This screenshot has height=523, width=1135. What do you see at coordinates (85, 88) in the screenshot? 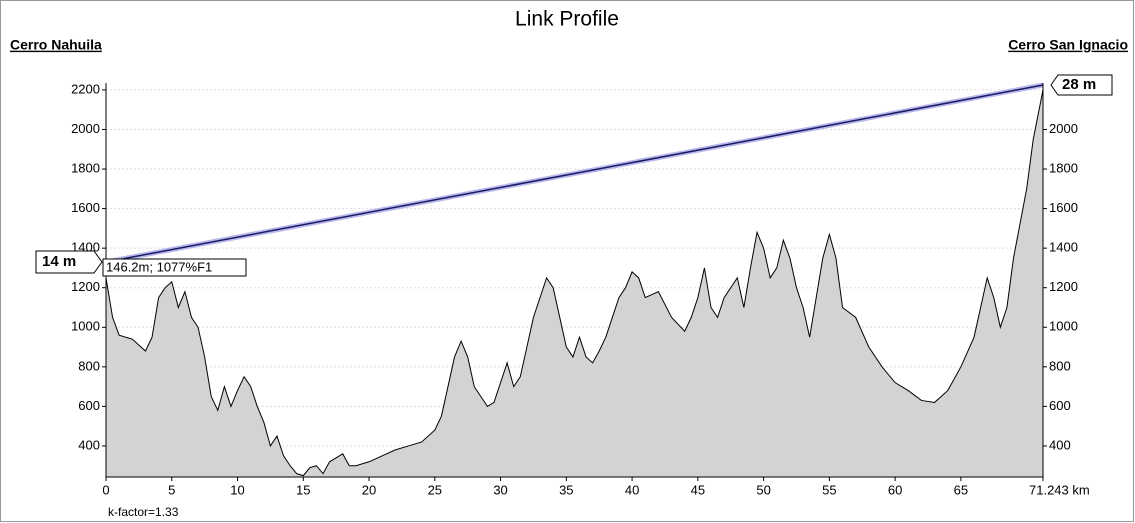
I see `y-tick-label: 2200` at bounding box center [85, 88].